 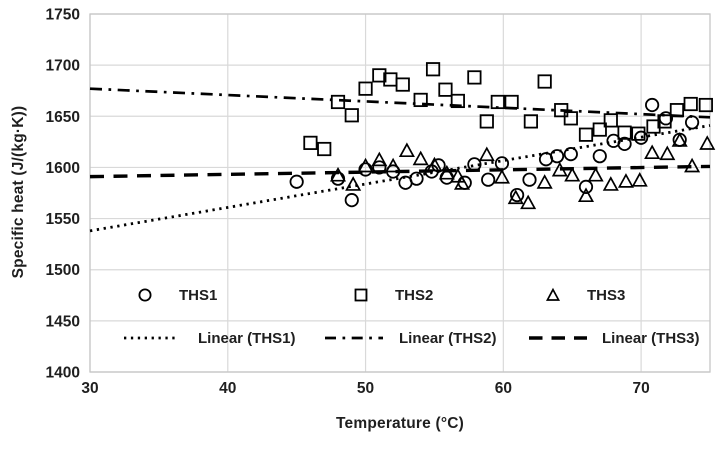 What do you see at coordinates (63, 219) in the screenshot?
I see `y-tick-label: 1550` at bounding box center [63, 219].